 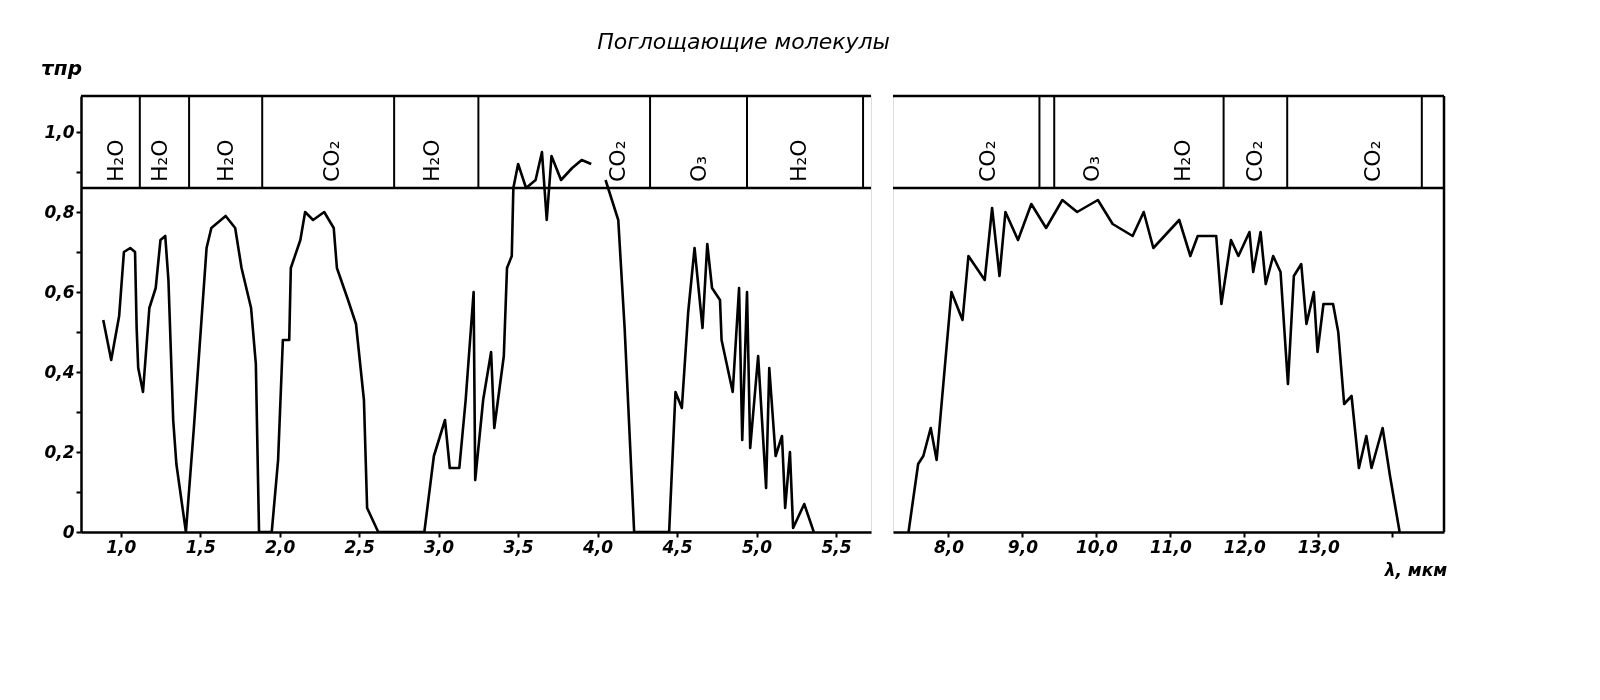 I want to click on x-tick-label: 13,0, so click(x=1318, y=546).